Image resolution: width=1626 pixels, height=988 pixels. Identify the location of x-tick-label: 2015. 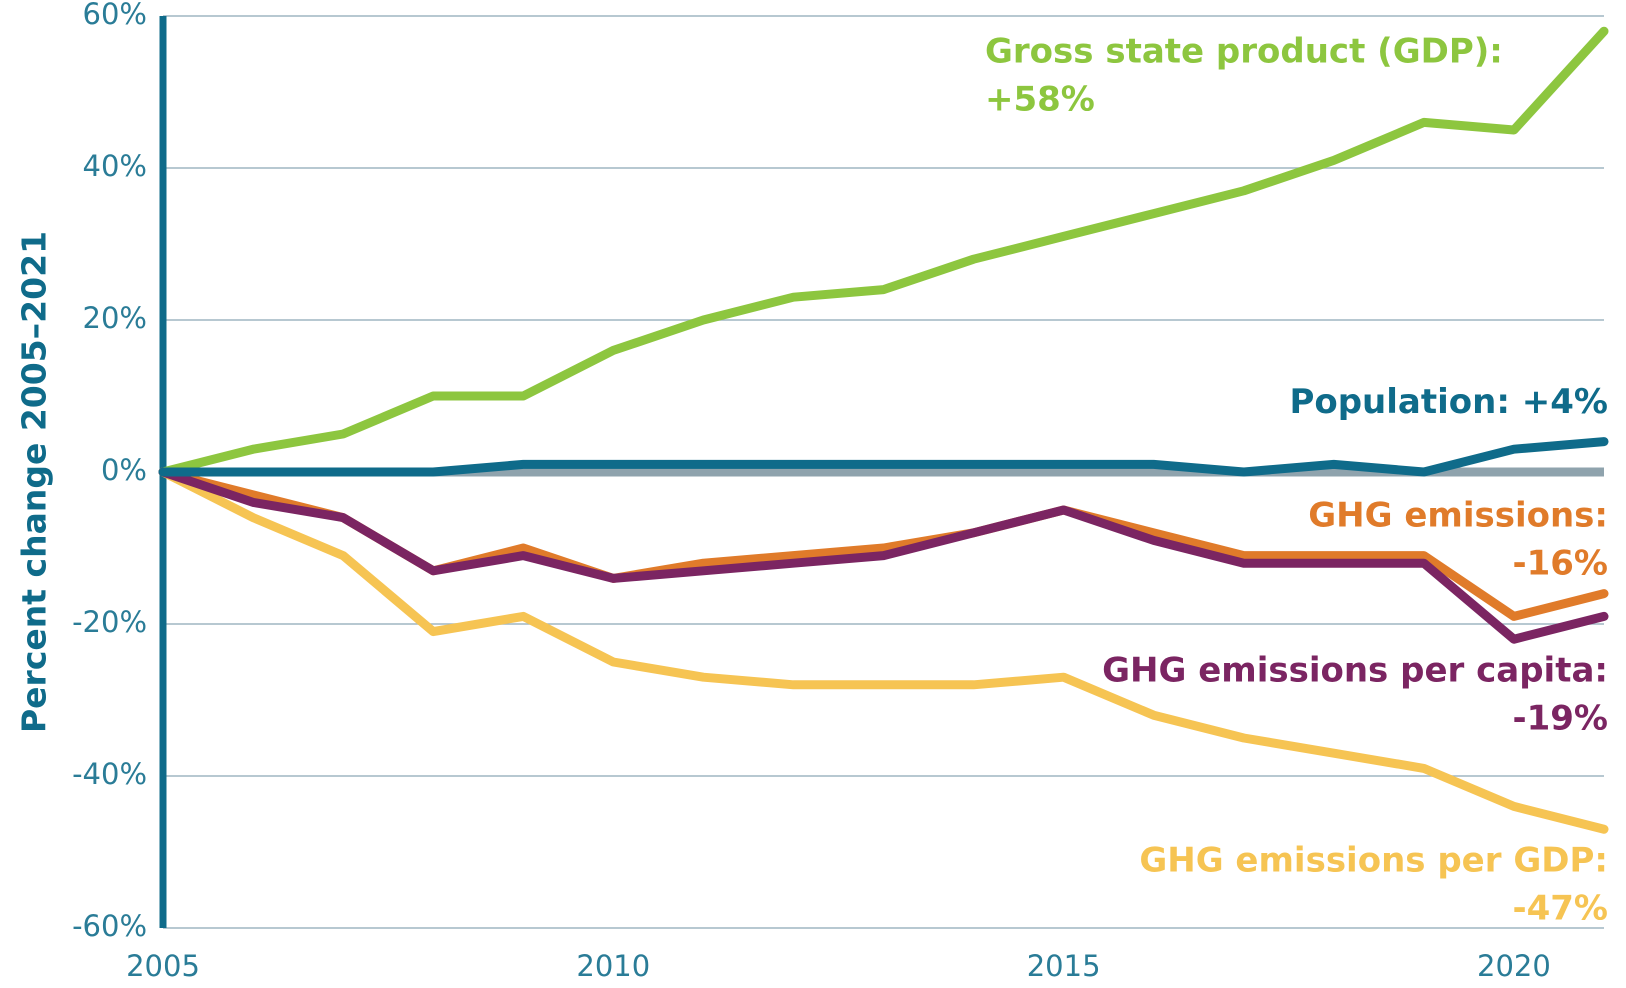
(1064, 966).